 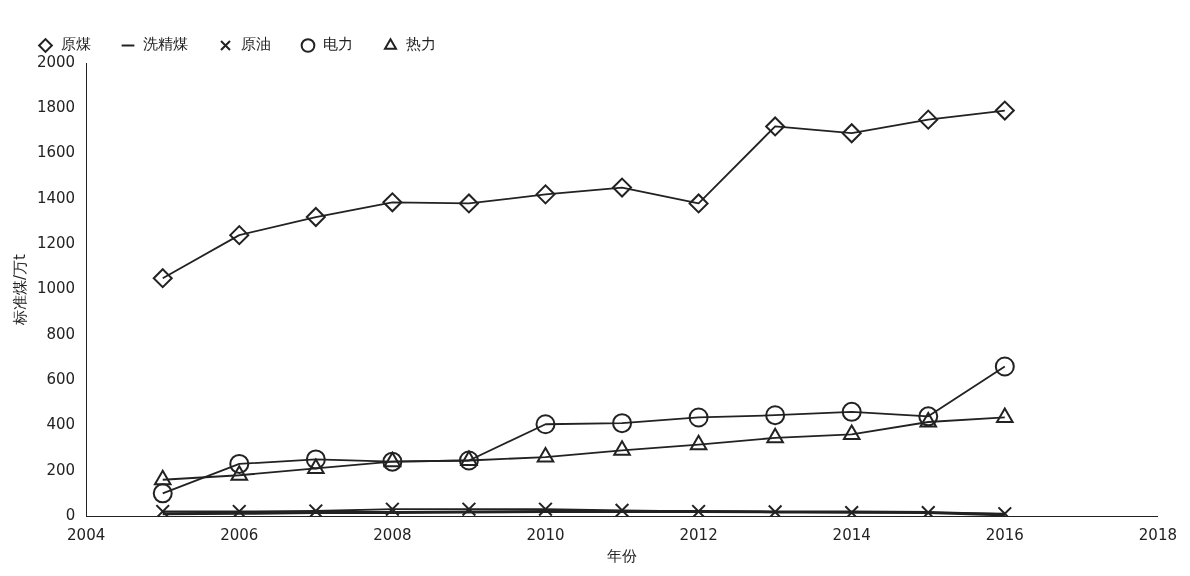 What do you see at coordinates (61, 424) in the screenshot?
I see `y-tick-label: 400` at bounding box center [61, 424].